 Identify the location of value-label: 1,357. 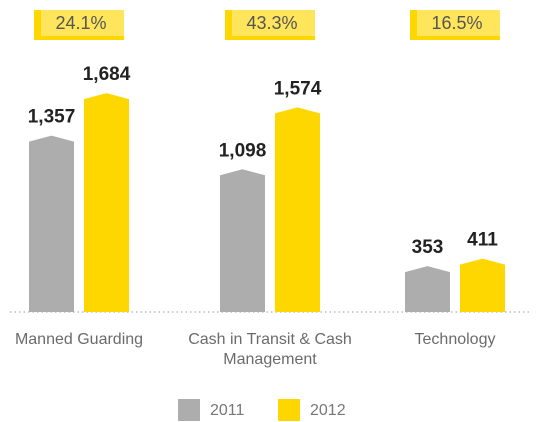
(52, 117).